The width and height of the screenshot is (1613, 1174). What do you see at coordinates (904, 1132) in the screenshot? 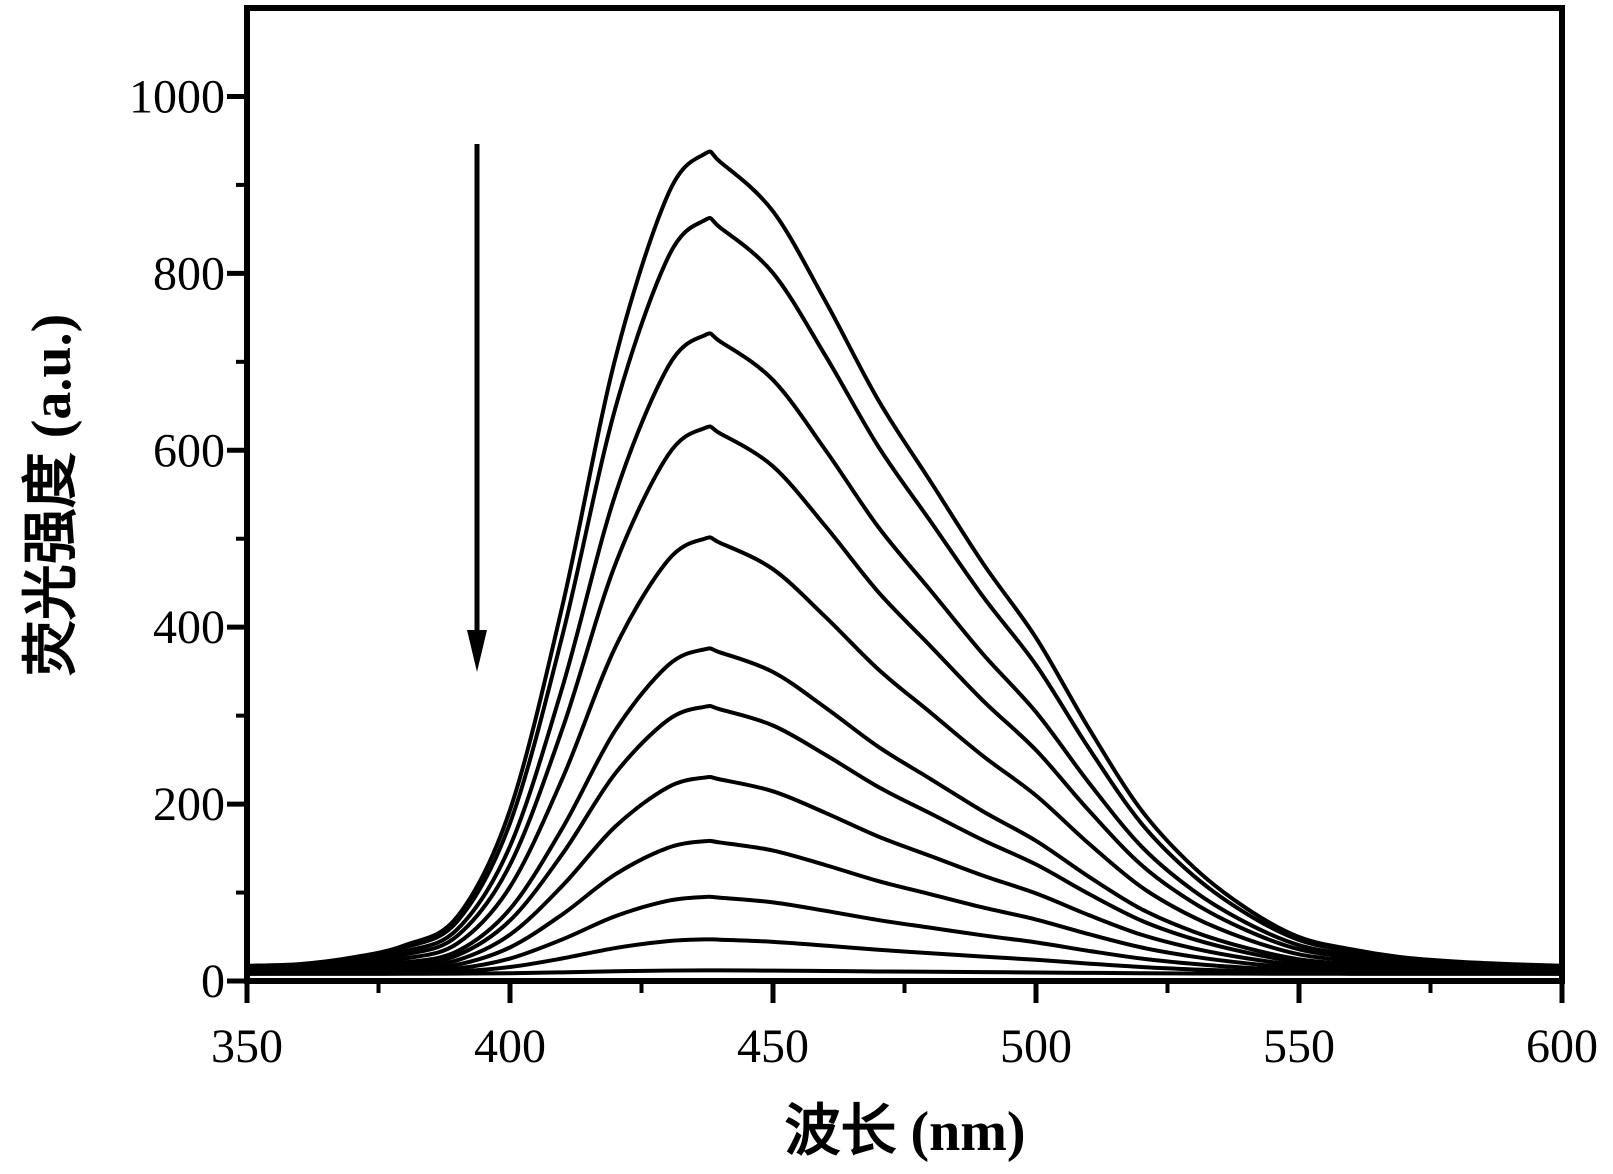
I see `x-axis-title: 波长 (nm)` at bounding box center [904, 1132].